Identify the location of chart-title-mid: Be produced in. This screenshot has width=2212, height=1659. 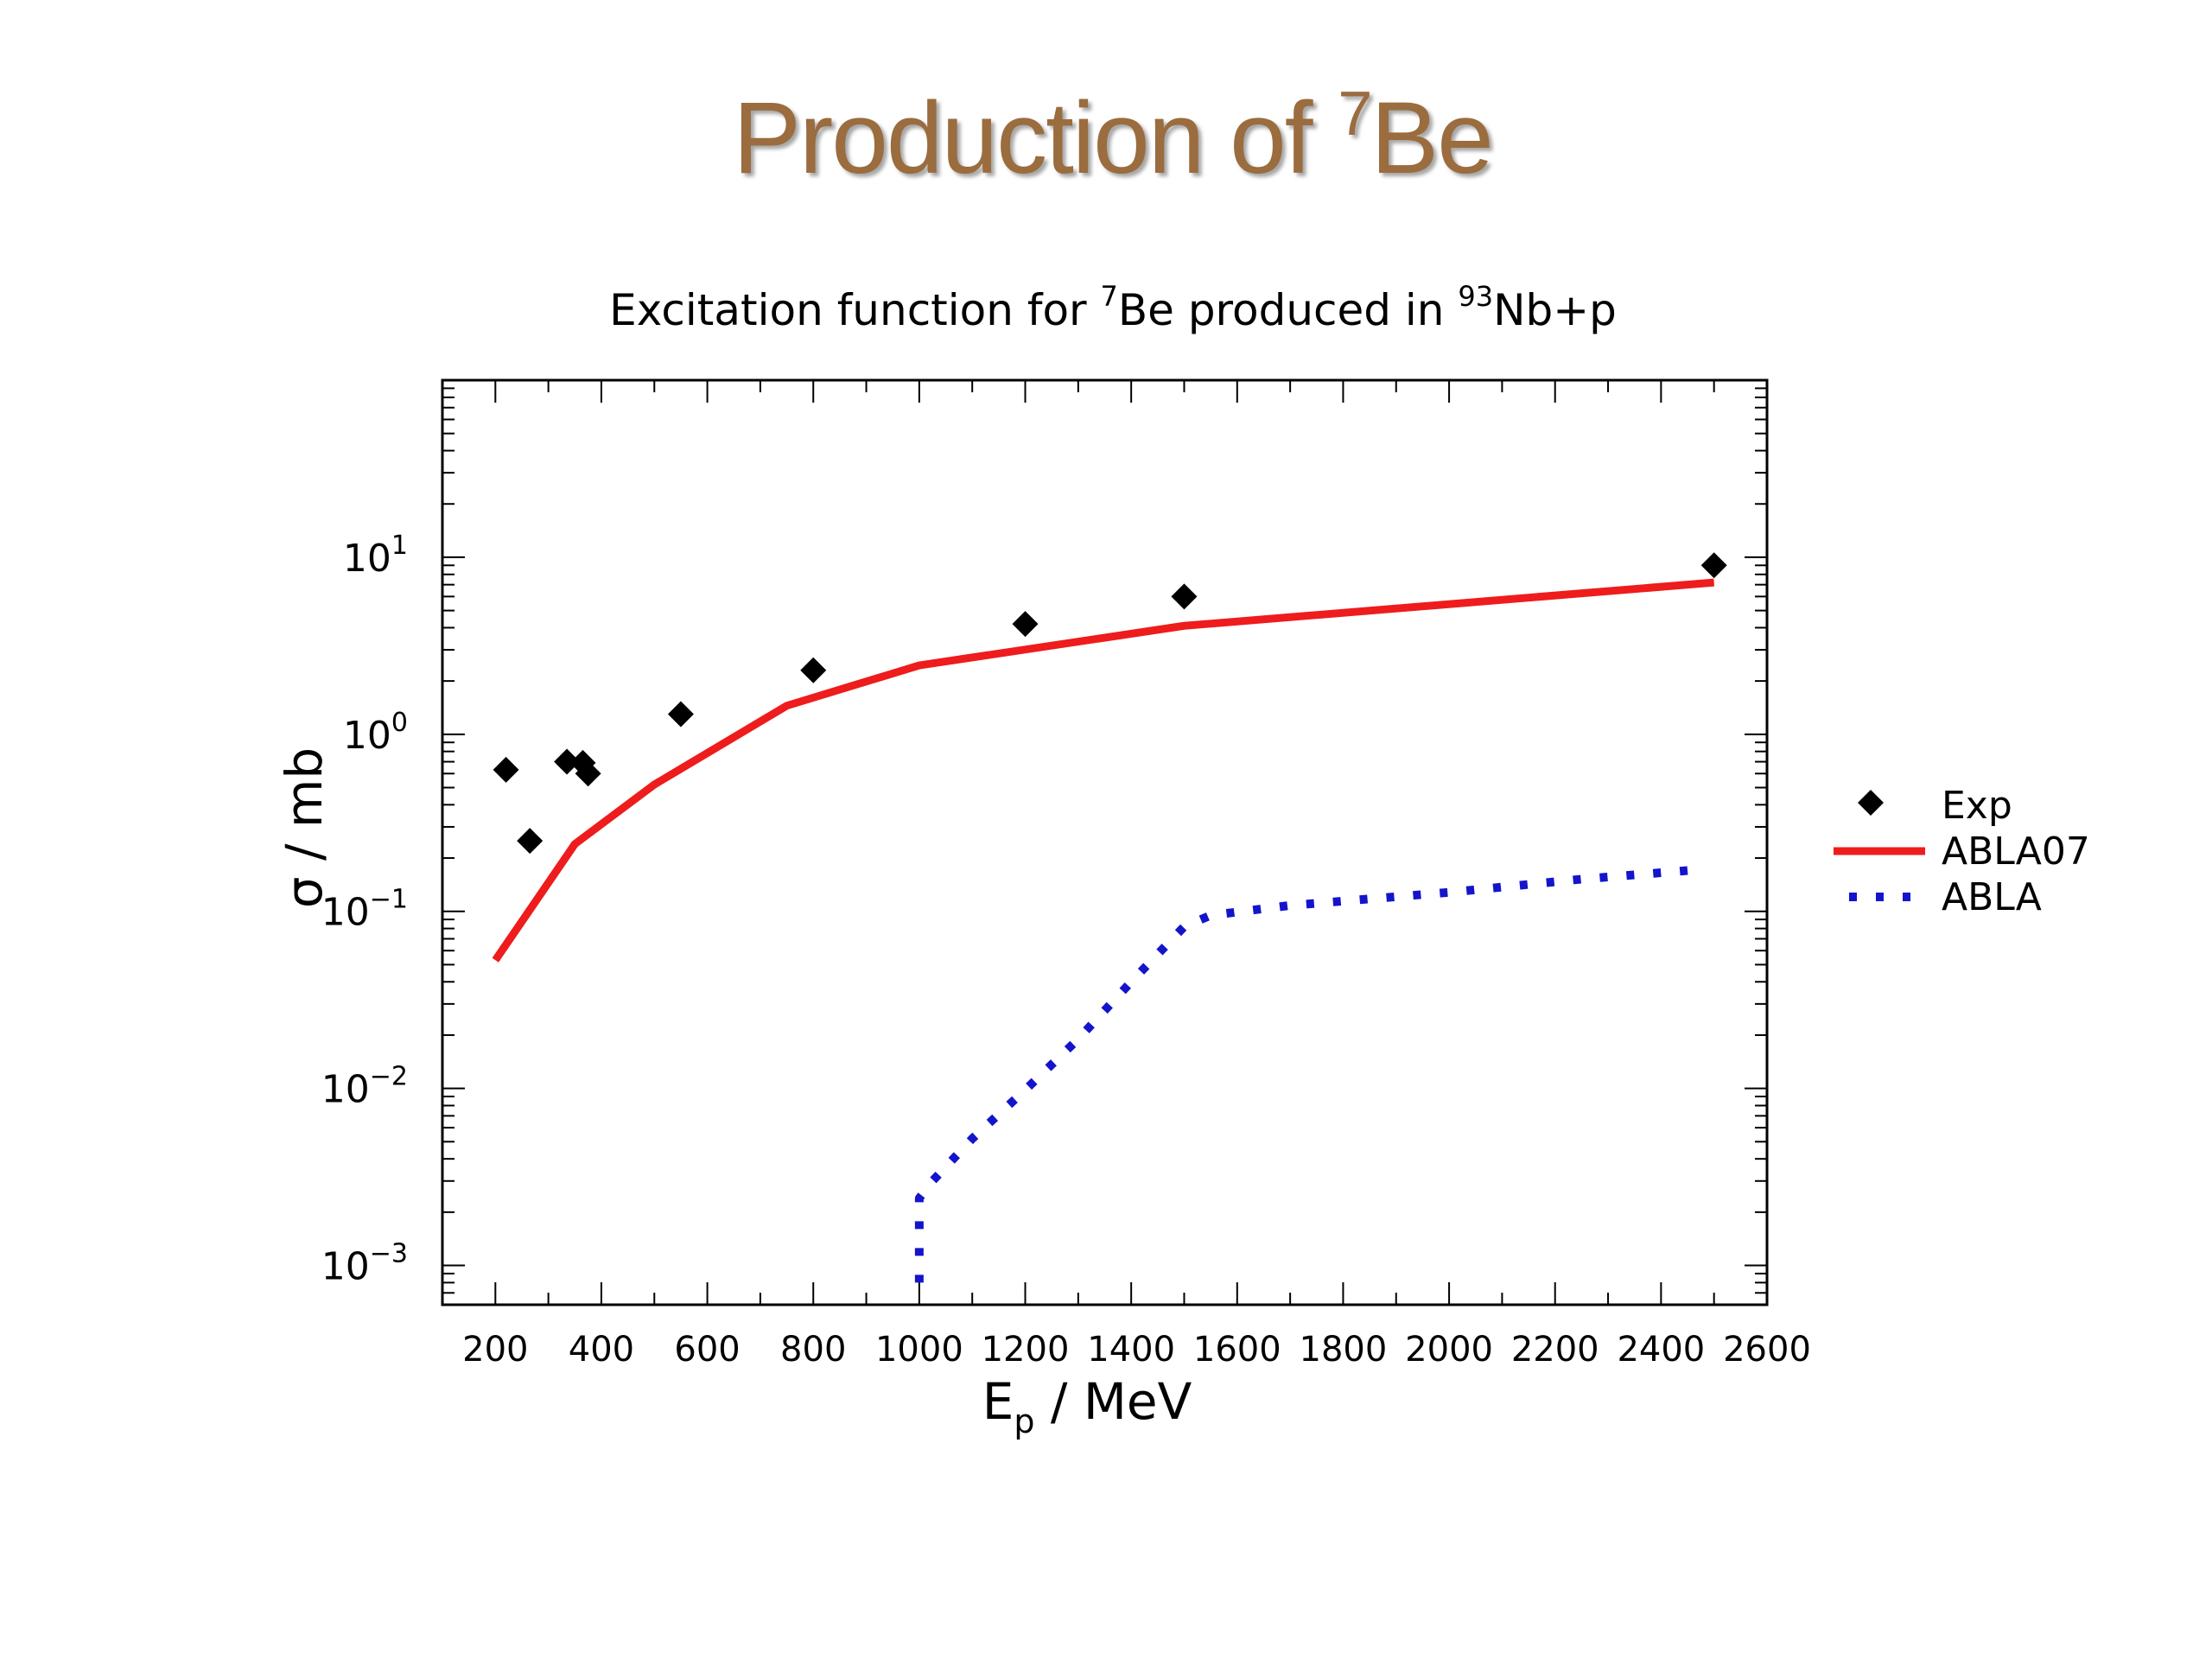
(1288, 310).